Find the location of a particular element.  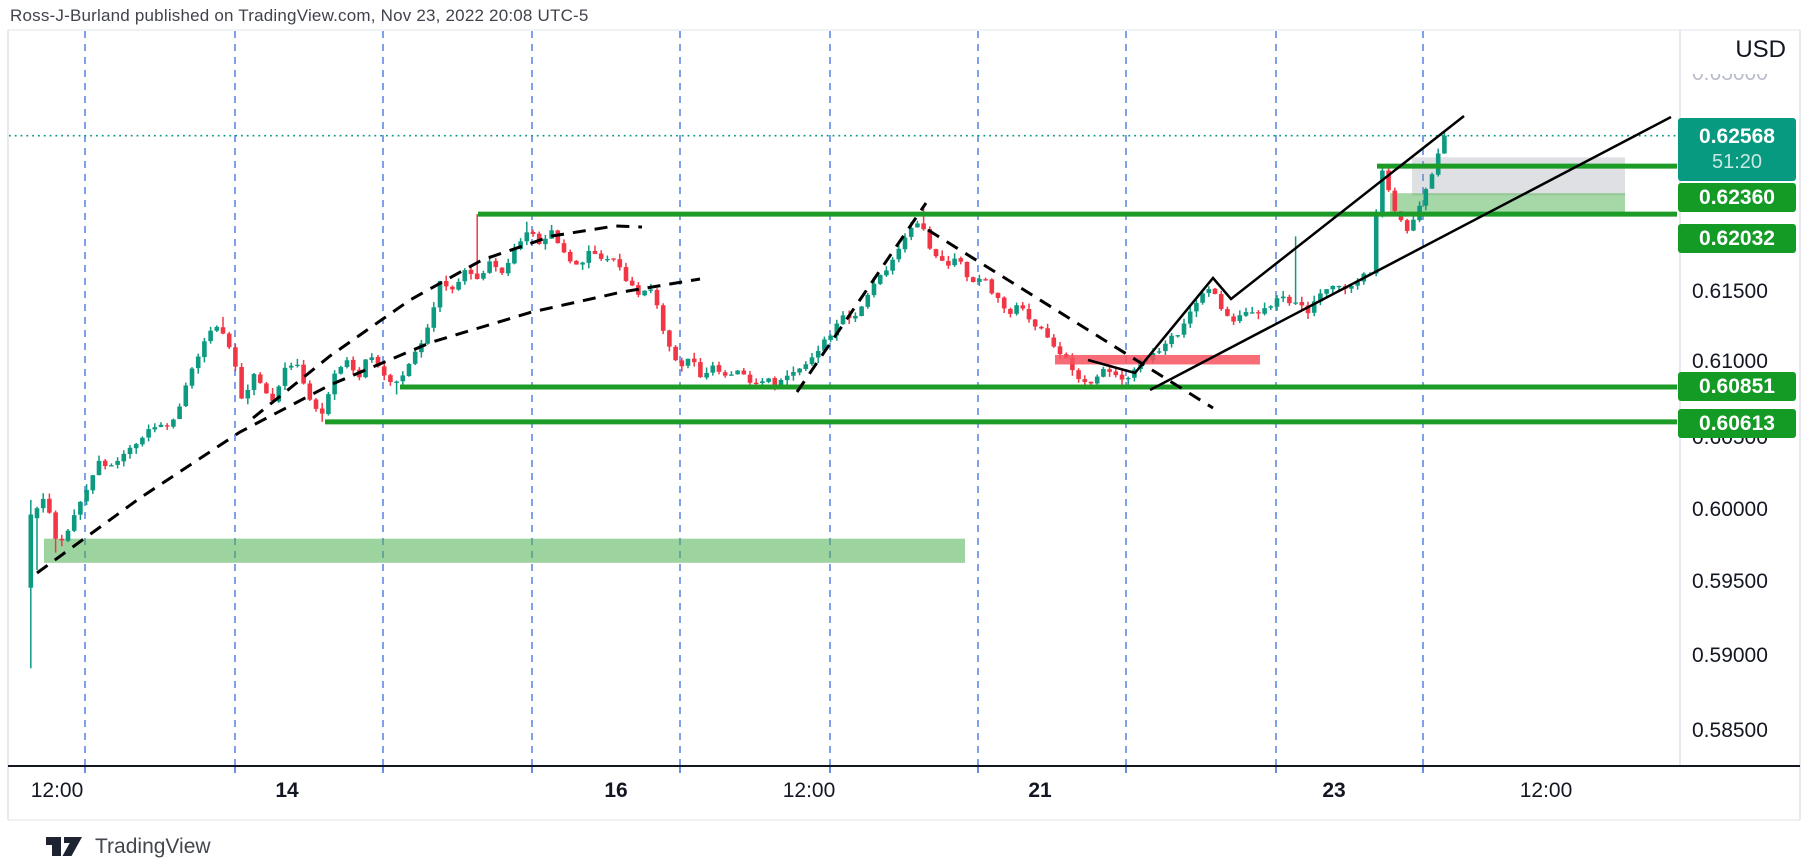

solid-trendline-steep-uptrend-path is located at coordinates (1276, 245).